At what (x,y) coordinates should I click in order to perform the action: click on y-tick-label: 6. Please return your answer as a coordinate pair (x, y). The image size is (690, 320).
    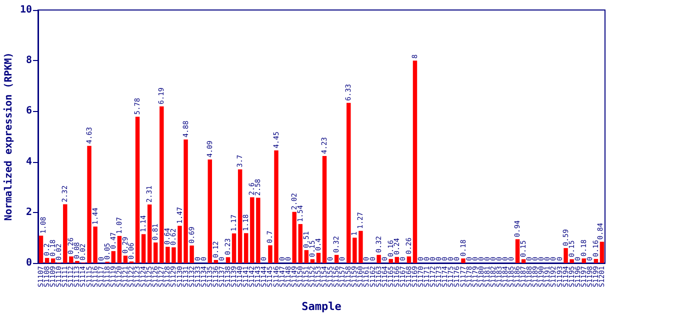
    Looking at the image, I should click on (29, 111).